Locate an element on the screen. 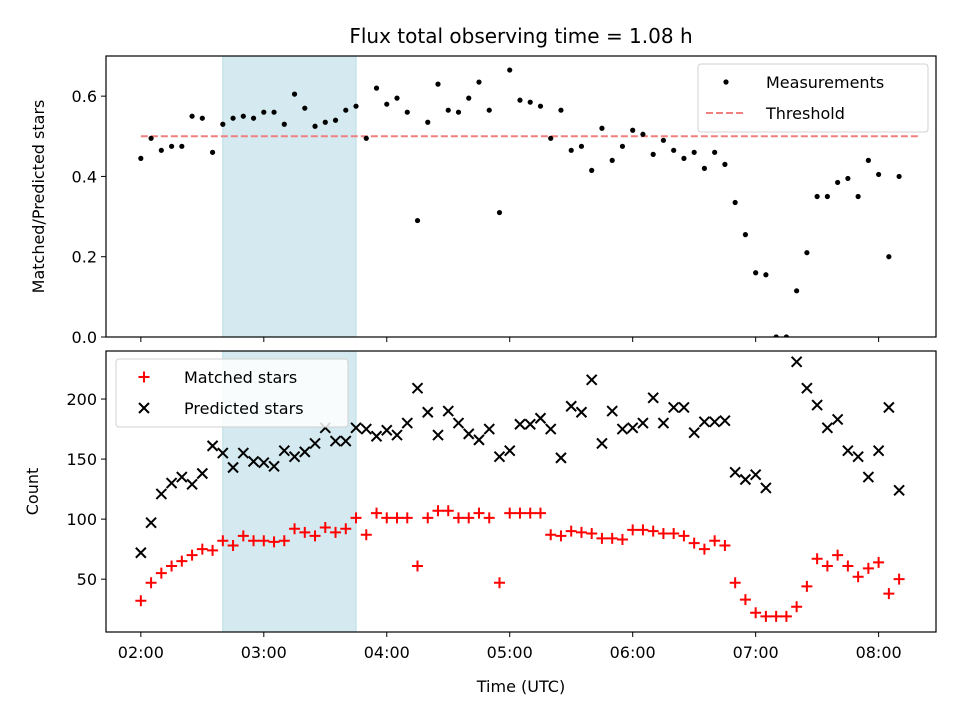 The width and height of the screenshot is (960, 720). legend-label: Matched stars is located at coordinates (240, 377).